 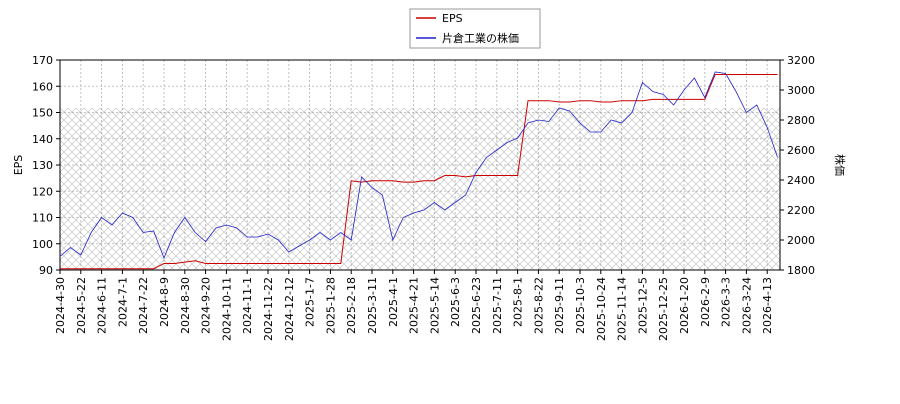 What do you see at coordinates (452, 18) in the screenshot?
I see `legend-label: EPS` at bounding box center [452, 18].